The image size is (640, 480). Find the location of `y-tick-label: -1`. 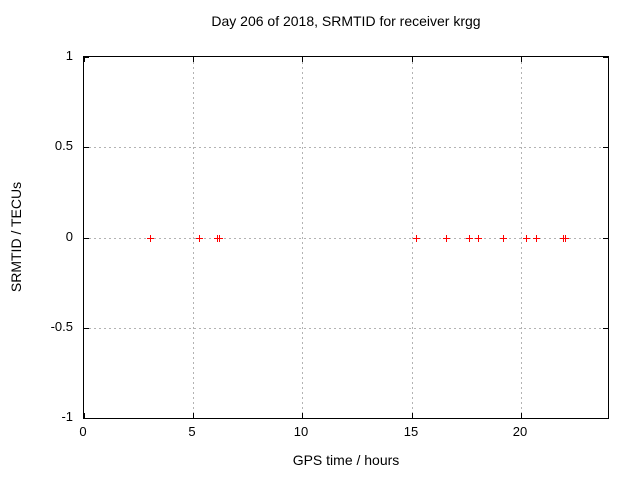

y-tick-label: -1 is located at coordinates (67, 416).